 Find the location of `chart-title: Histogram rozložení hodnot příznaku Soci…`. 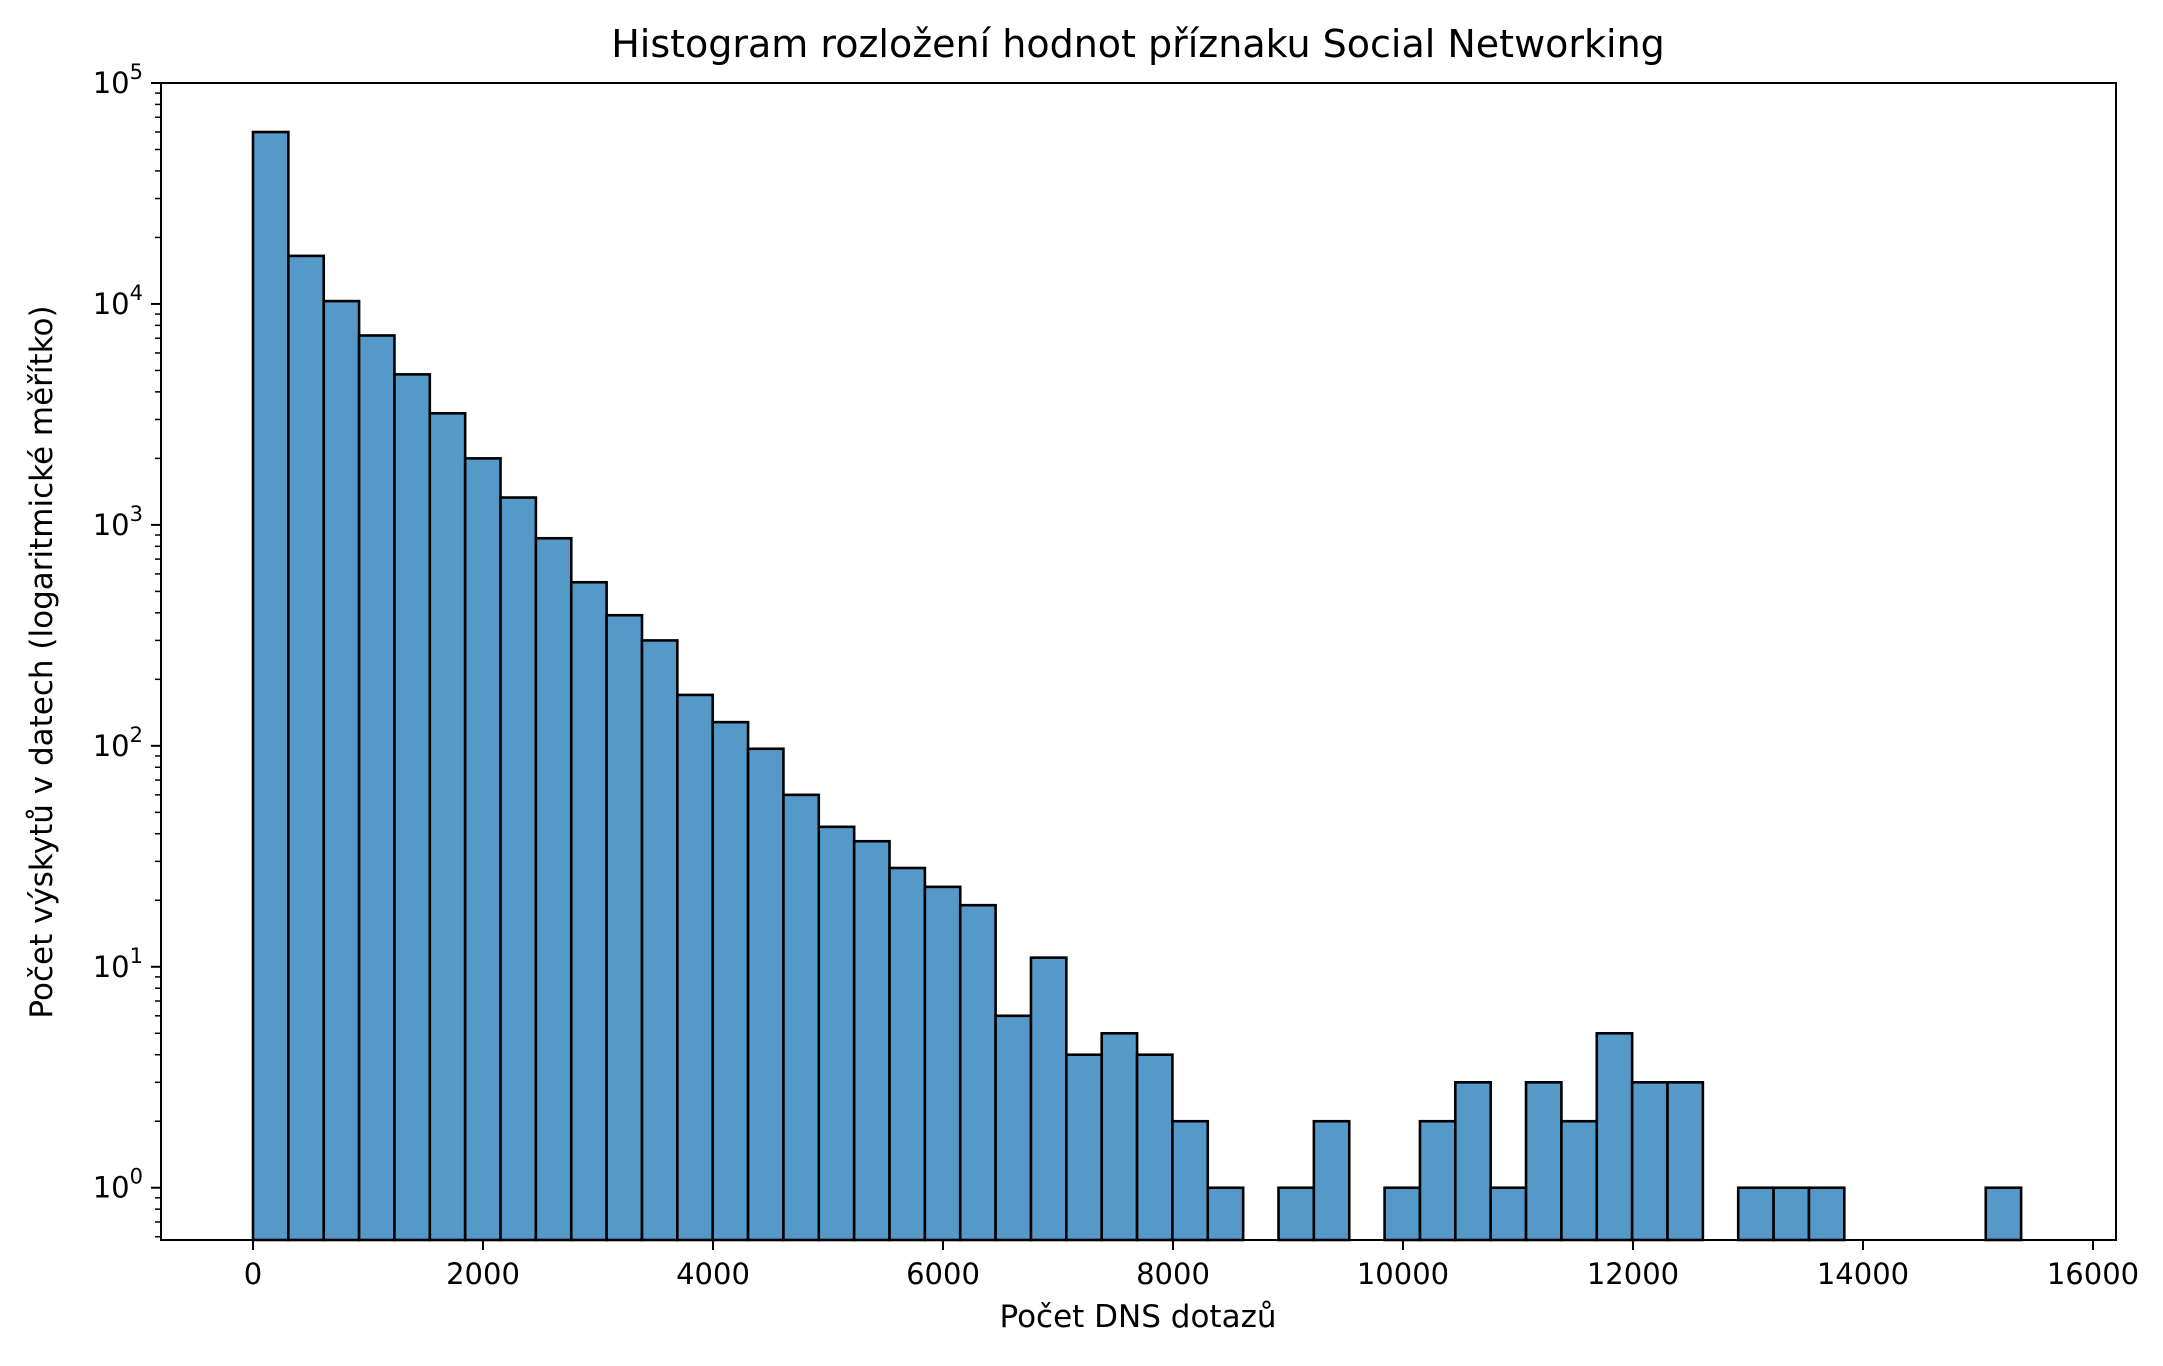

chart-title: Histogram rozložení hodnot příznaku Soci… is located at coordinates (1138, 44).